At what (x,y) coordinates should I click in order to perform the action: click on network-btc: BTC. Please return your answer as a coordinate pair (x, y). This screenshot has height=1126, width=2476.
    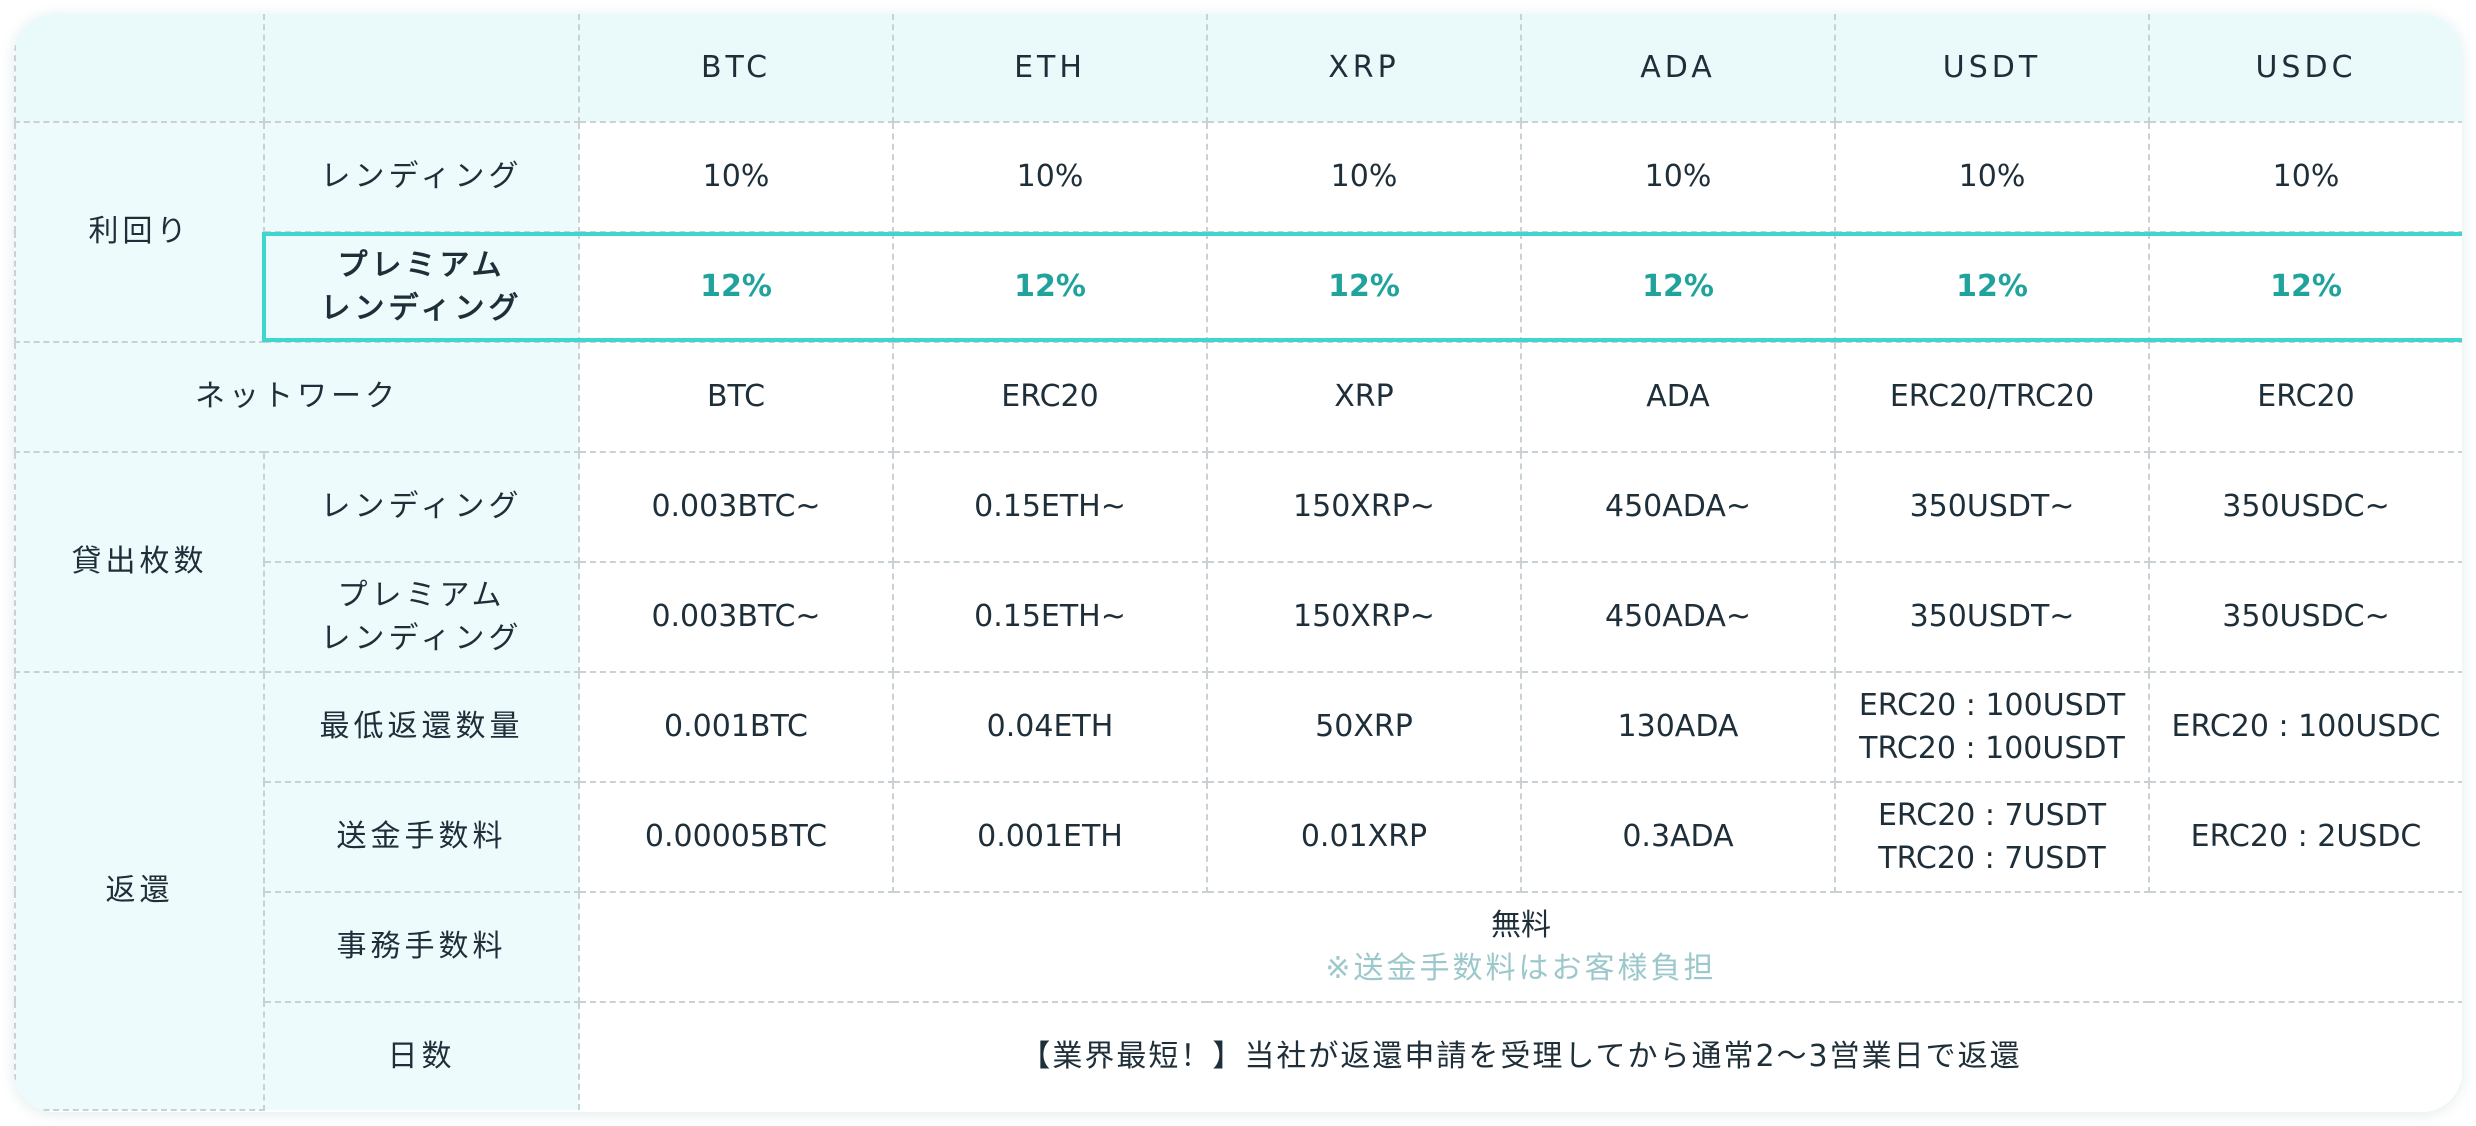
    Looking at the image, I should click on (736, 397).